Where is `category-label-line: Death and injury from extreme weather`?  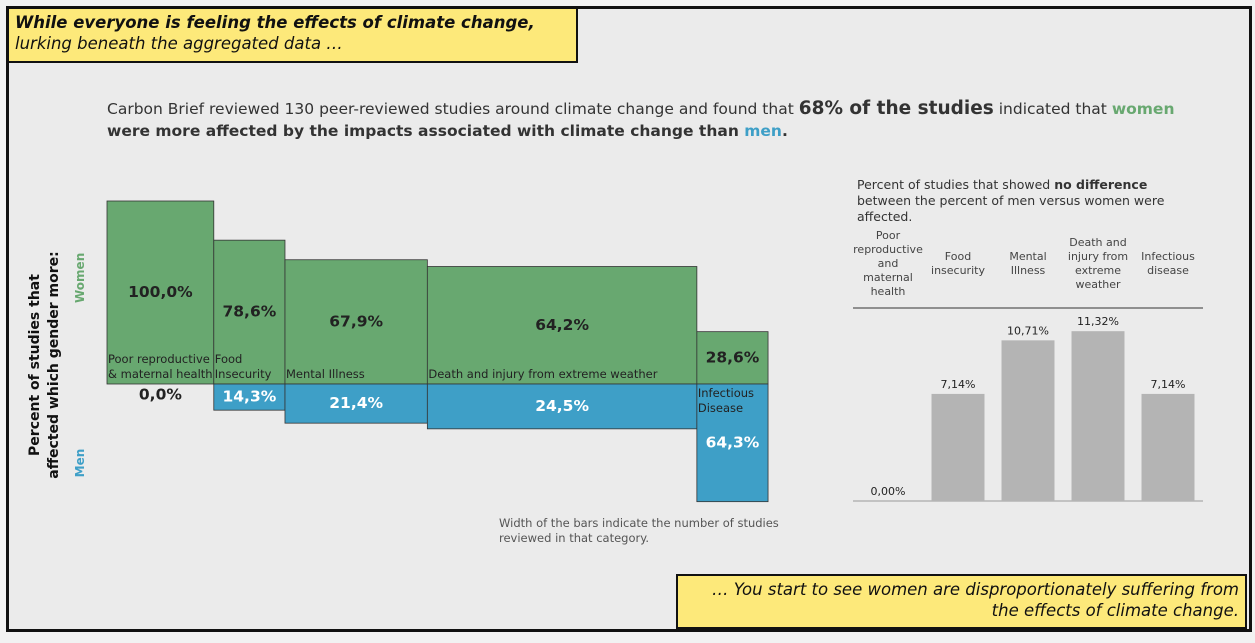 category-label-line: Death and injury from extreme weather is located at coordinates (542, 374).